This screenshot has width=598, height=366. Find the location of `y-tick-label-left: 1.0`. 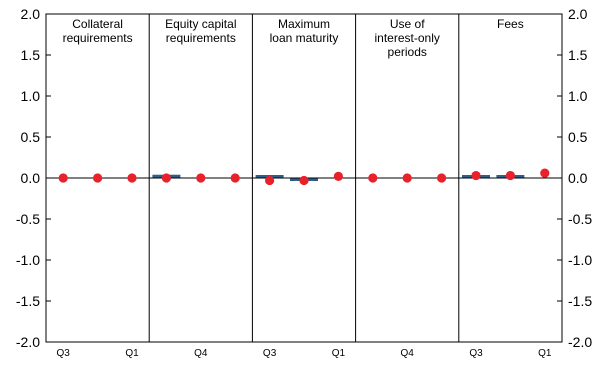

y-tick-label-left: 1.0 is located at coordinates (31, 96).